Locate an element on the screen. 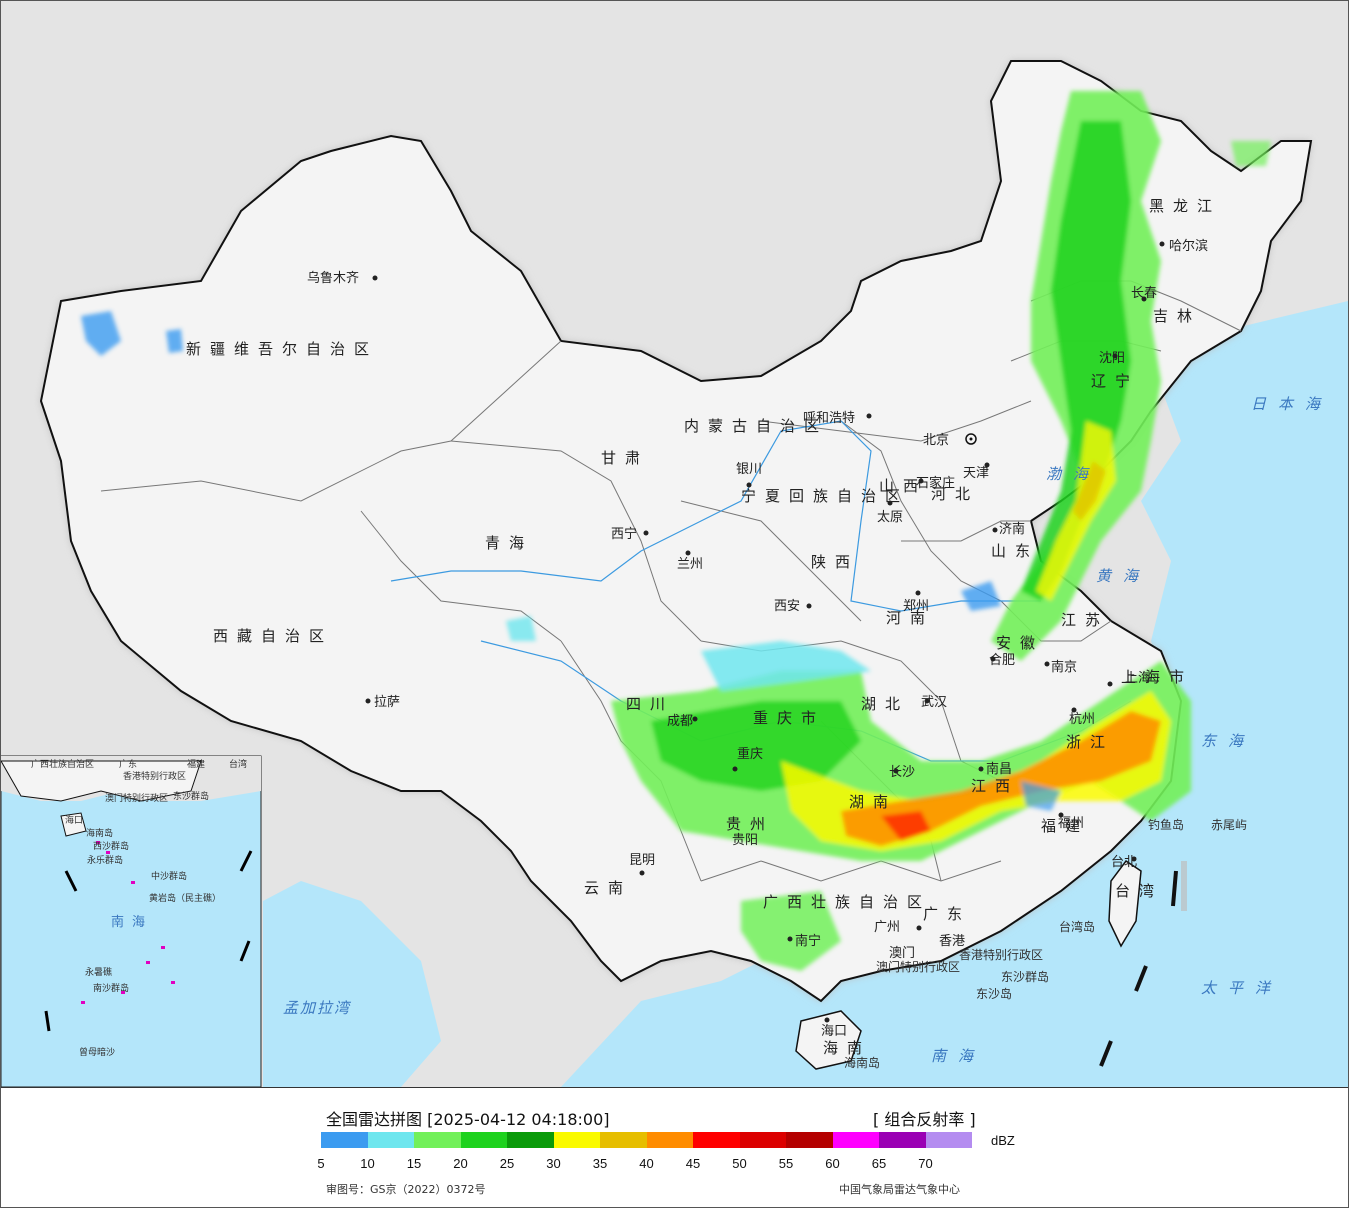  svg-text: 广东 is located at coordinates (128, 764).